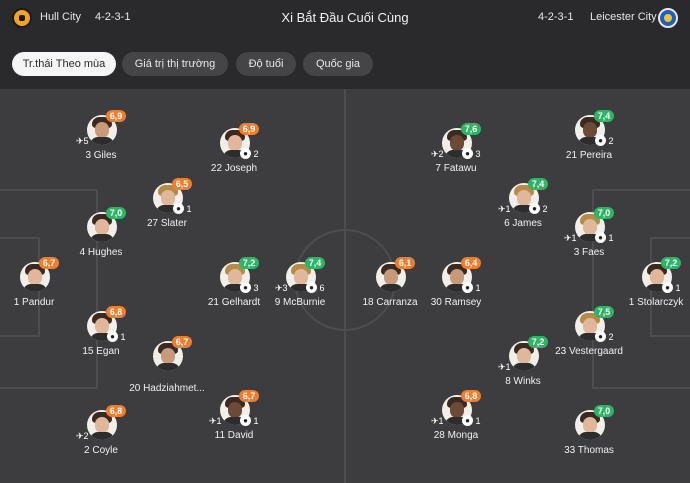  I want to click on player-slater: 6,5 ● 1 27 Slater, so click(167, 210).